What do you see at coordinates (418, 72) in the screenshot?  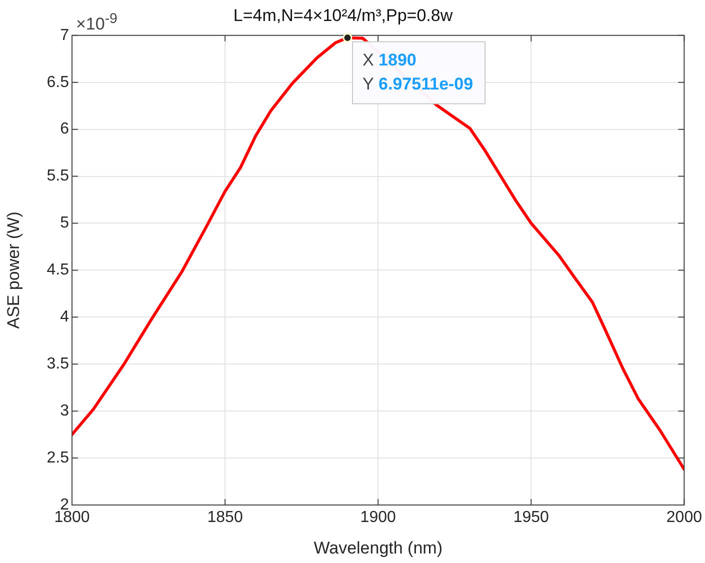 I see `annotation: X 1890 Y 6.97511e-09` at bounding box center [418, 72].